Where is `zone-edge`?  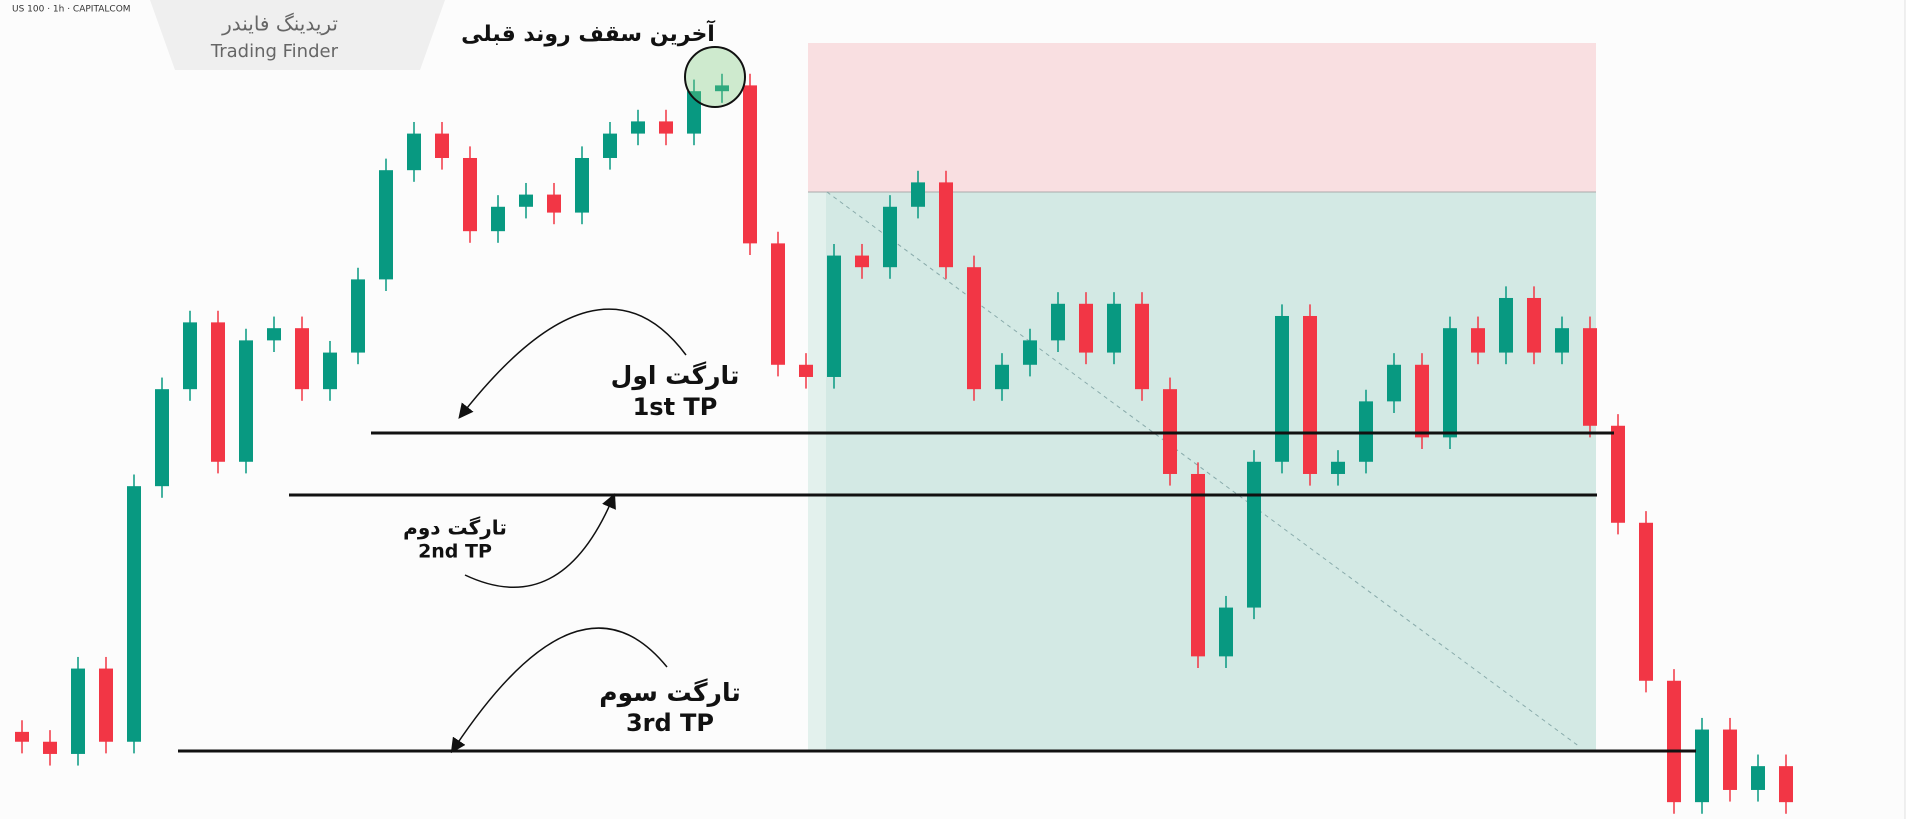 zone-edge is located at coordinates (817, 471).